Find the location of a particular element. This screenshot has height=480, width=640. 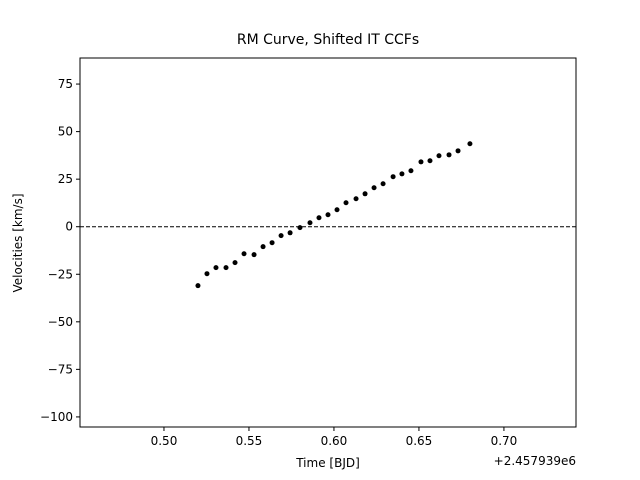

y-axis-label: Velocities [km/s] is located at coordinates (18, 242).